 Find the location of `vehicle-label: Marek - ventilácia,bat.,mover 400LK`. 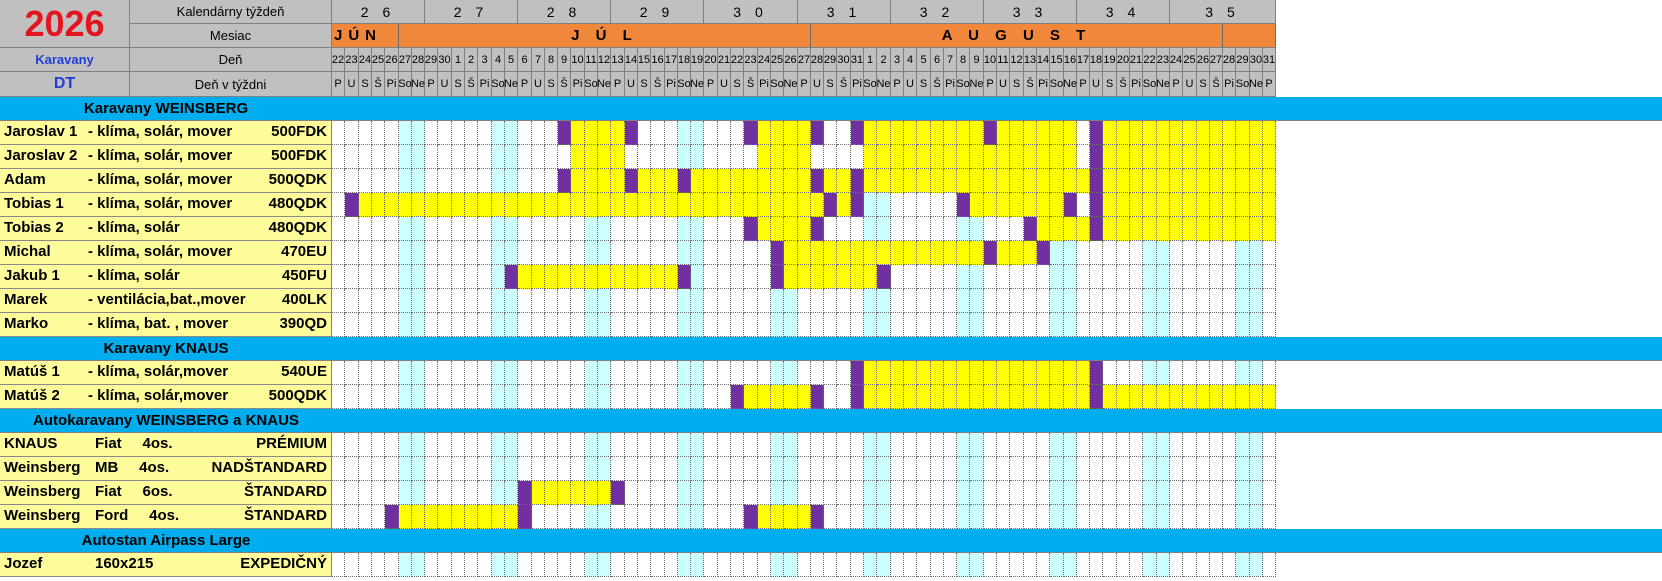

vehicle-label: Marek - ventilácia,bat.,mover 400LK is located at coordinates (166, 301).